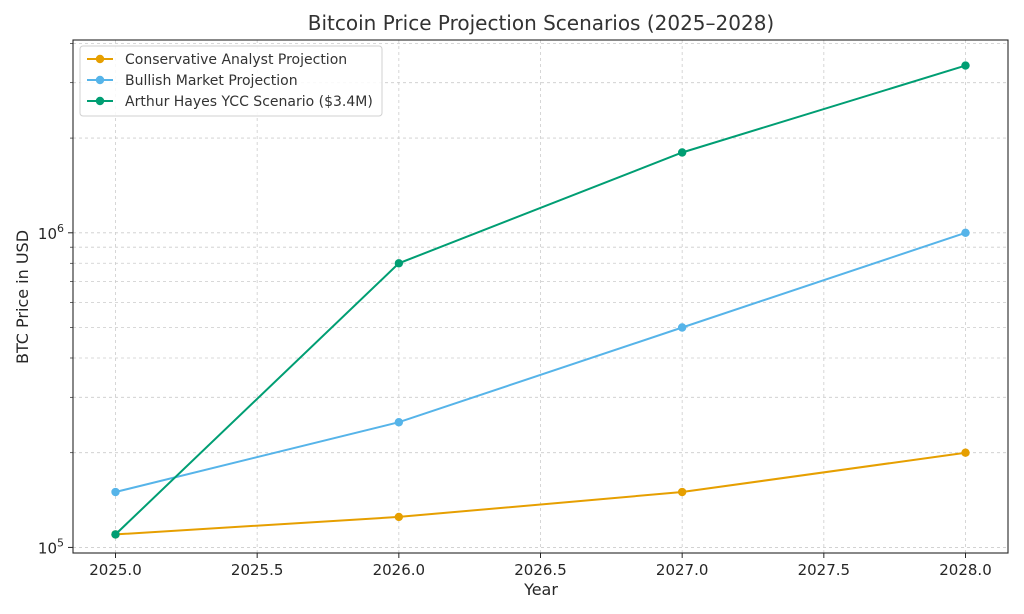  I want to click on legend-label: Bullish Market Projection, so click(211, 81).